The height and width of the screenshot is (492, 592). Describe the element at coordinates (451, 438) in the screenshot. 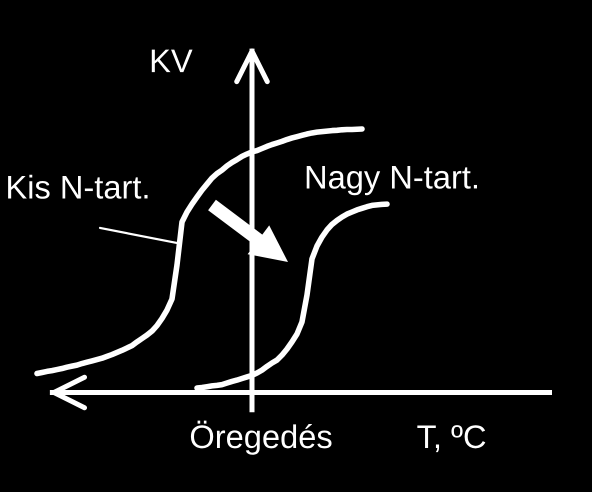

I see `x-axis-title: T, ºC` at that location.